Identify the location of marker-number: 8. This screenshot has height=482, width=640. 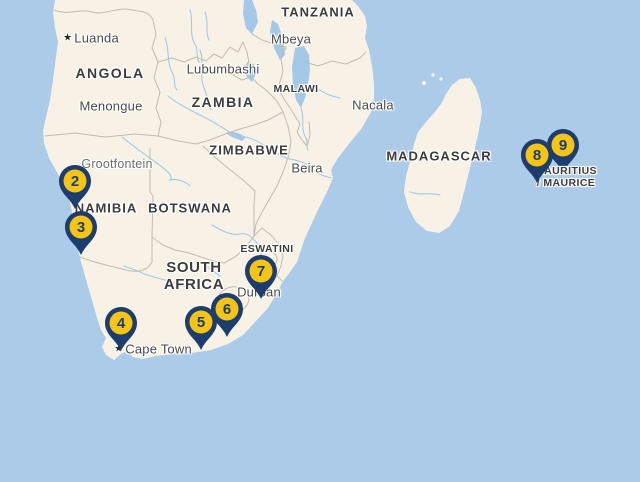
(537, 155).